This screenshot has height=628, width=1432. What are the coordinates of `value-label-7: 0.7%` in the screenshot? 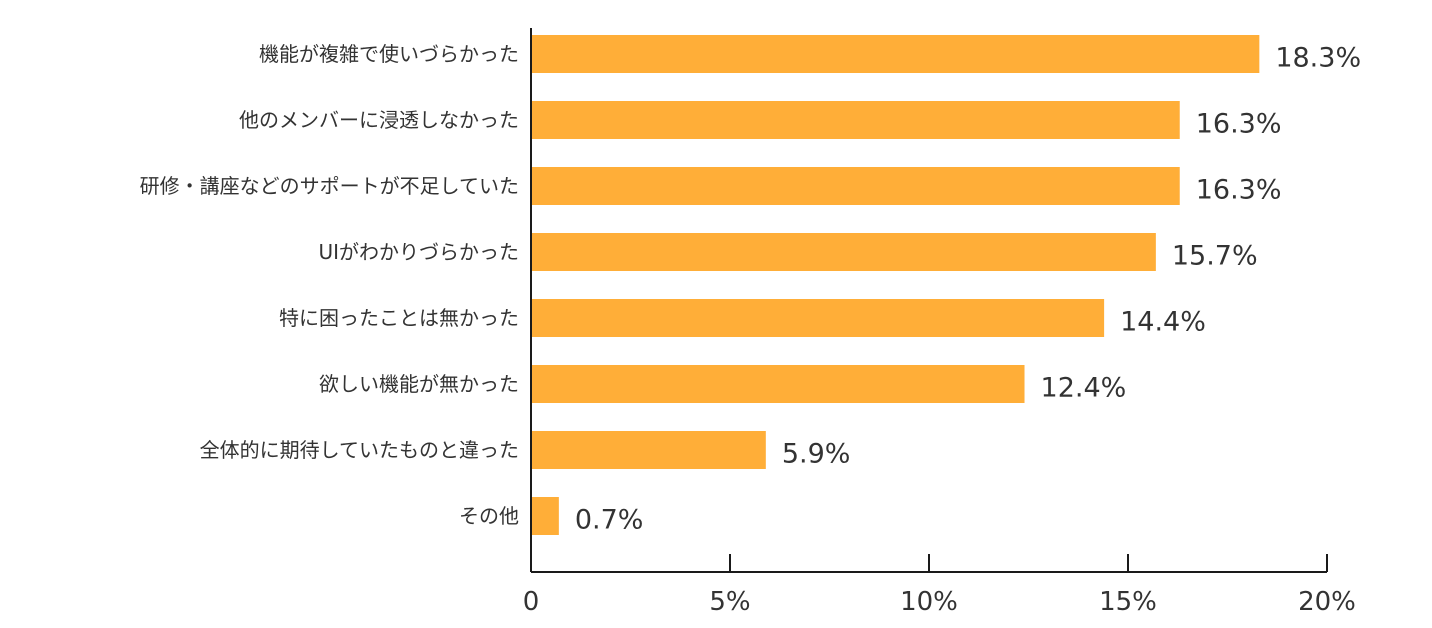 It's located at (609, 520).